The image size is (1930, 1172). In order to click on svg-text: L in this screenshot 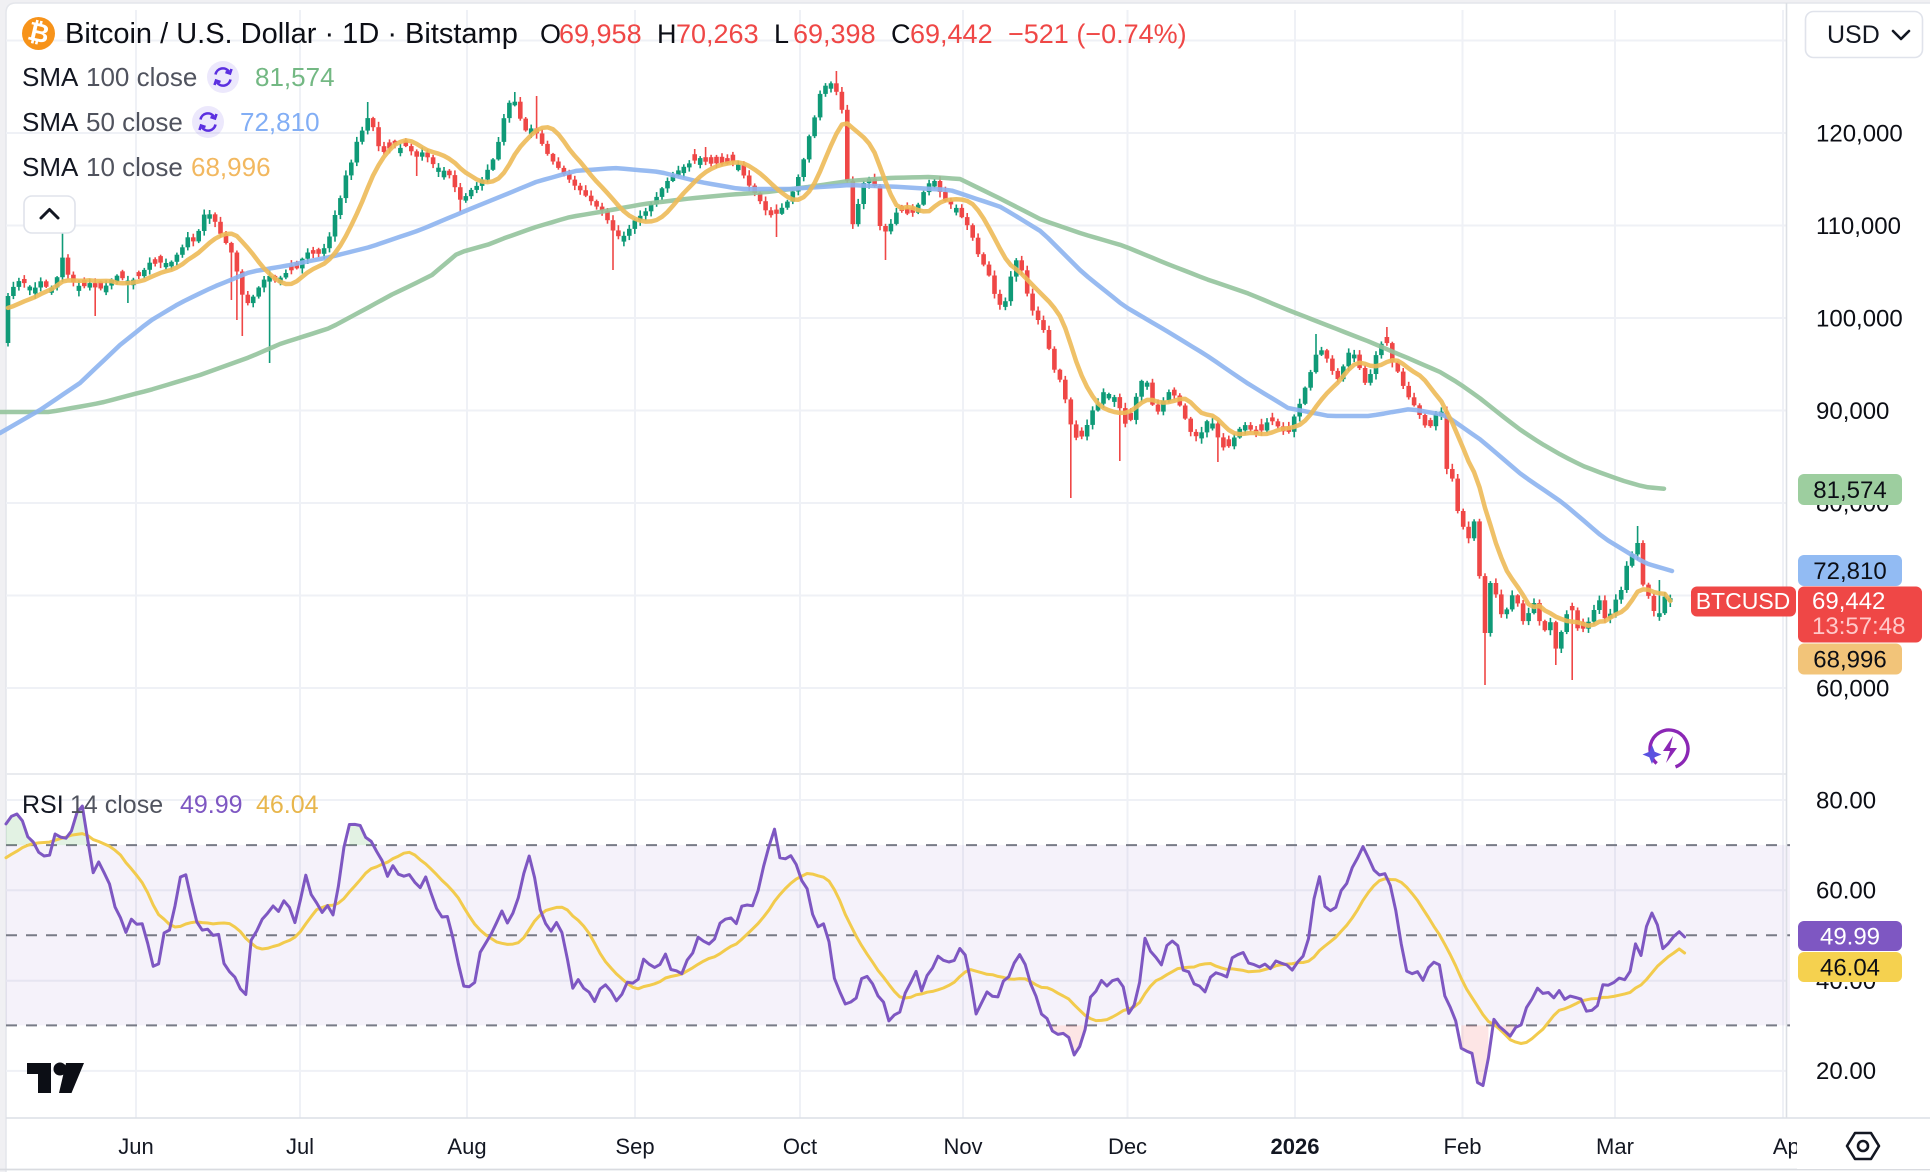, I will do `click(781, 34)`.